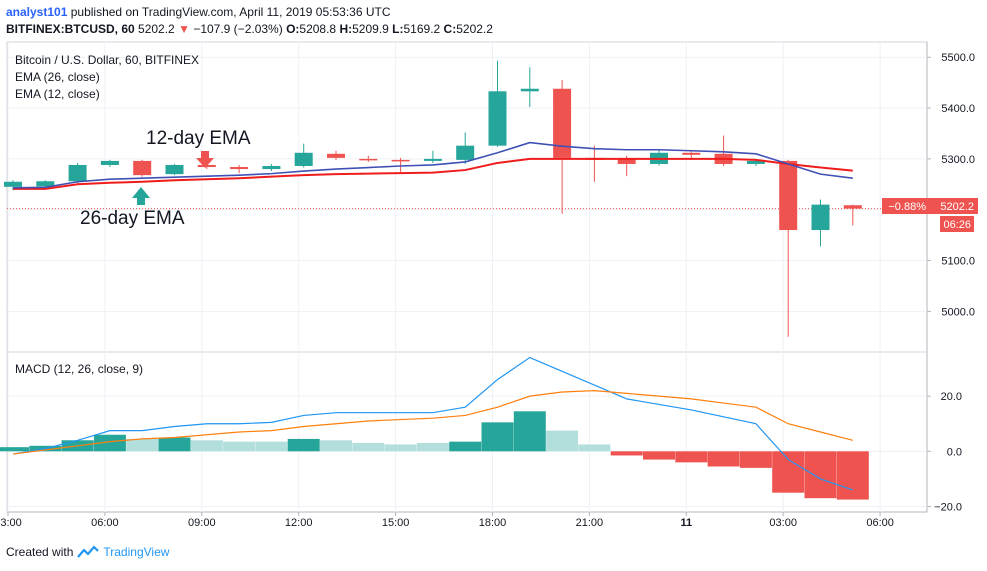 Image resolution: width=987 pixels, height=571 pixels. I want to click on high-value: 5209.9, so click(370, 29).